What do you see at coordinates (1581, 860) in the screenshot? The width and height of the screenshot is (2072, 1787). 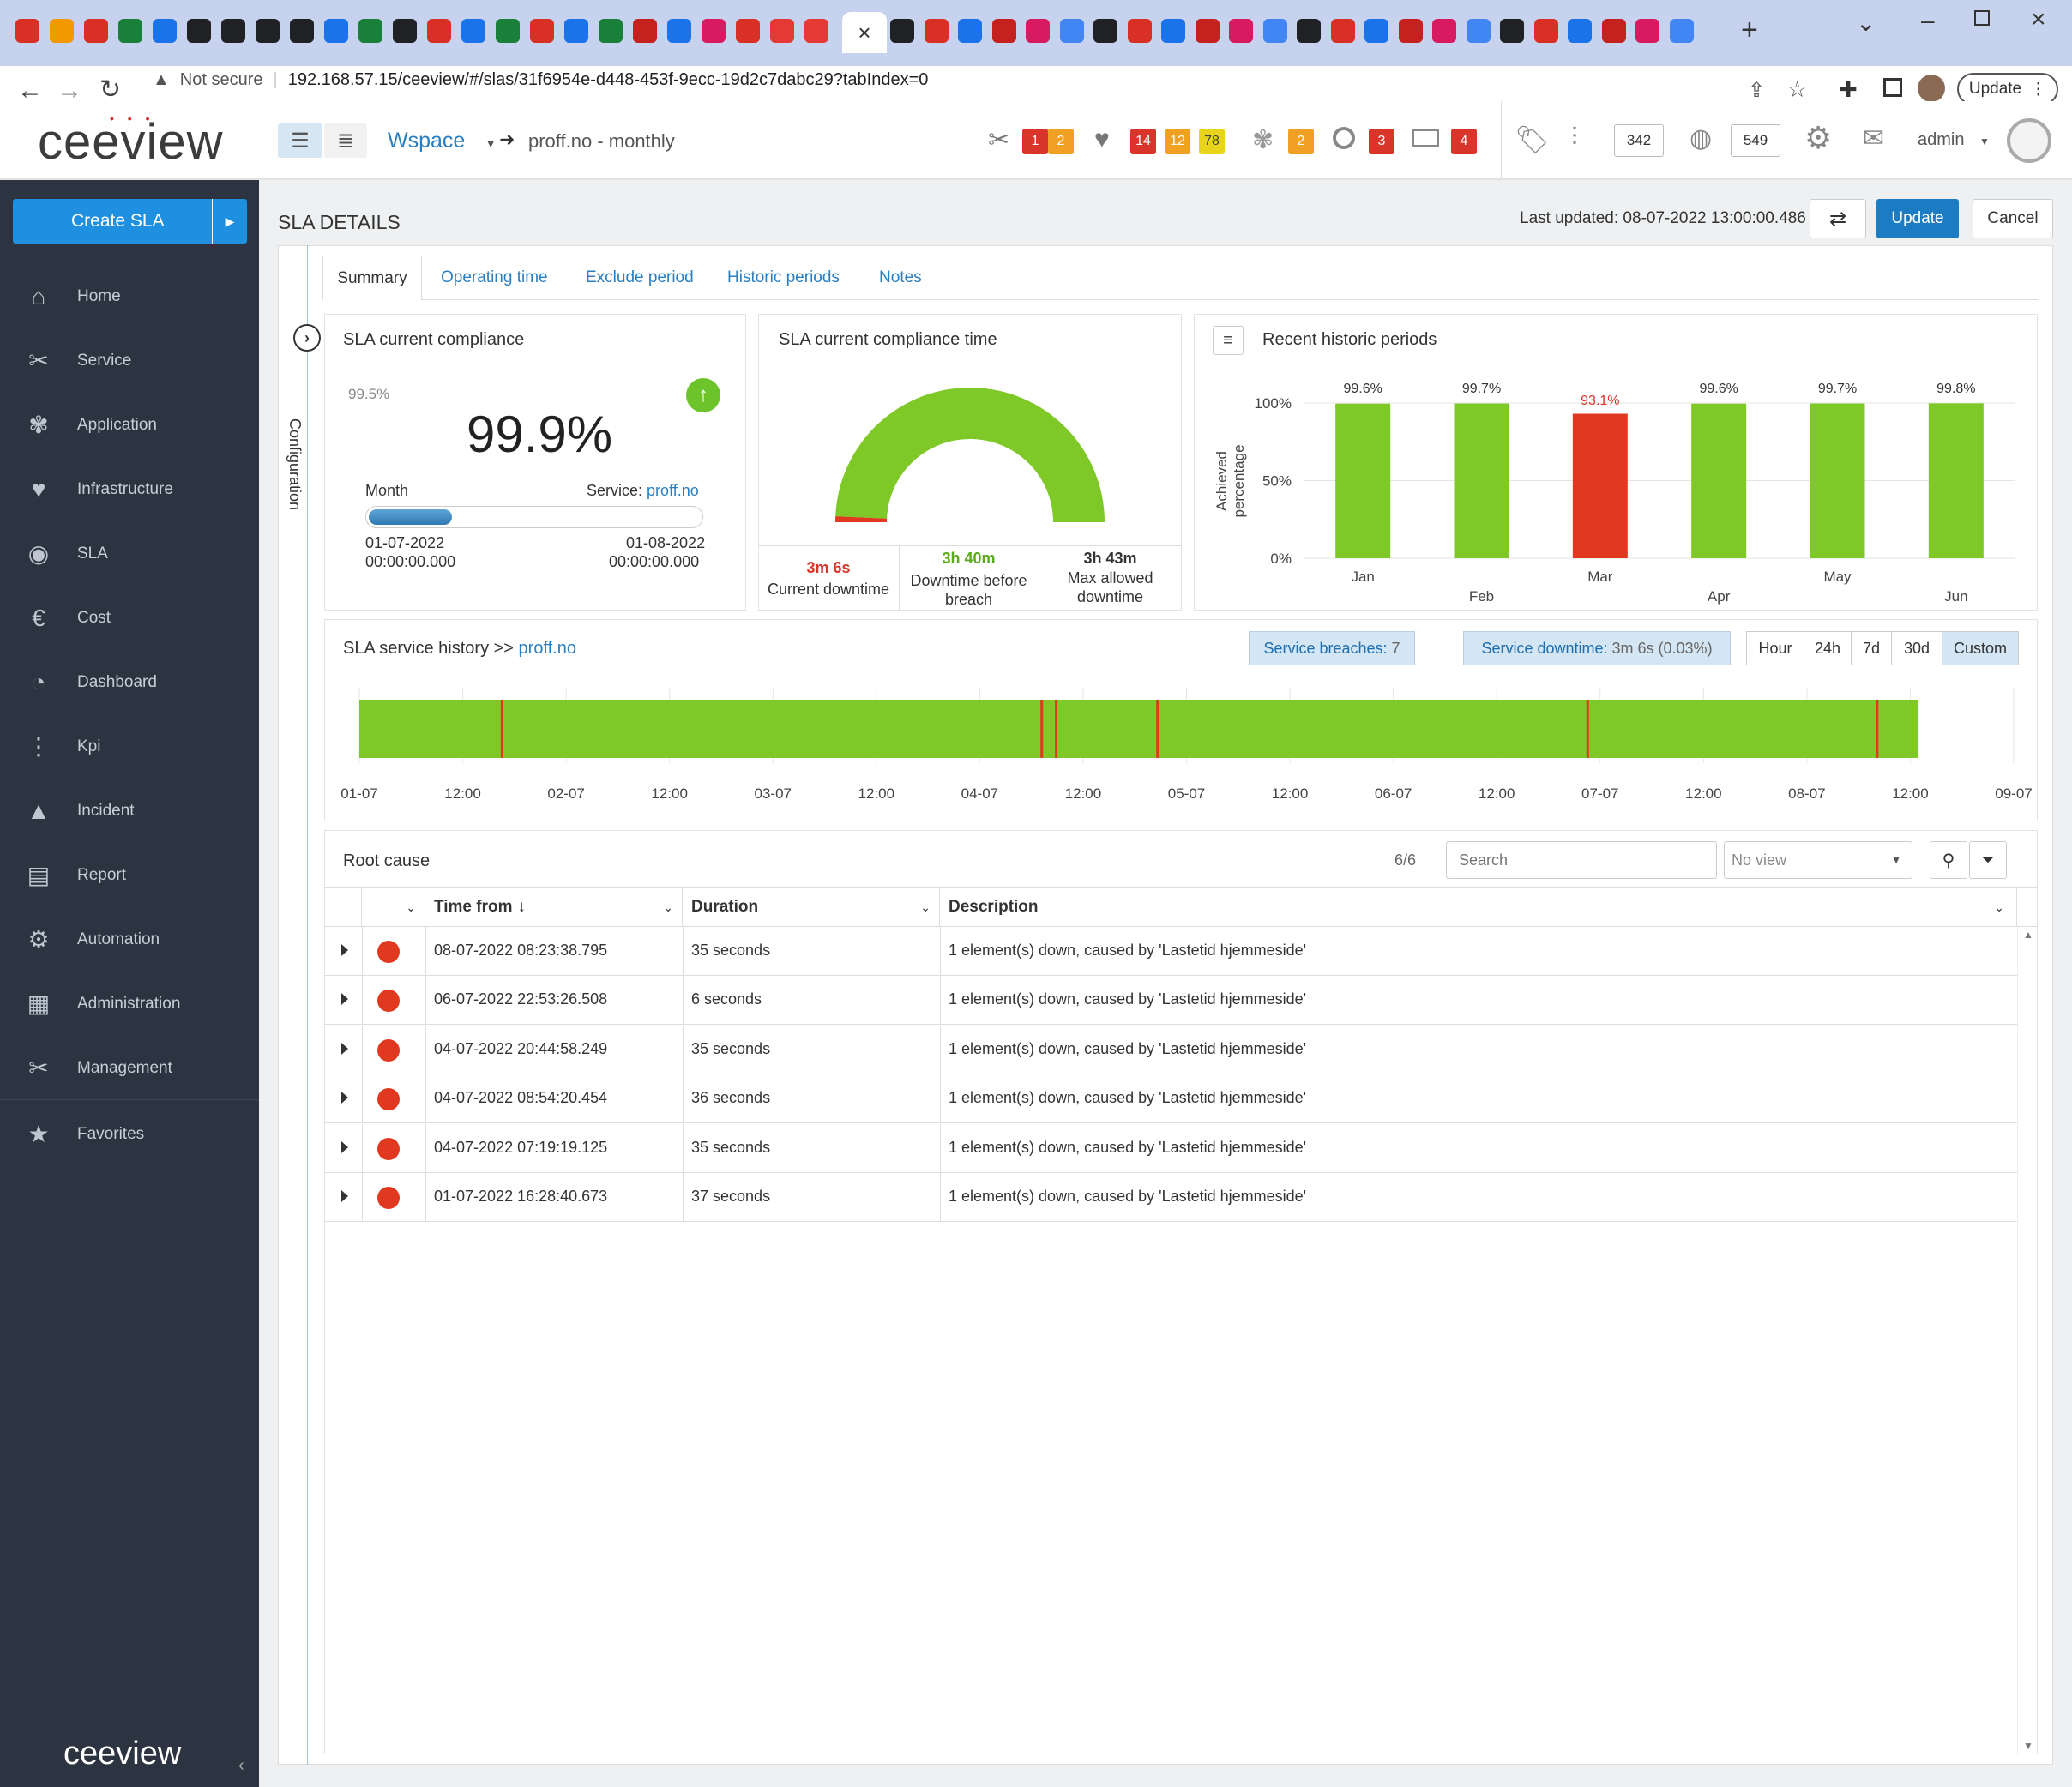 I see `root-cause-search-input` at bounding box center [1581, 860].